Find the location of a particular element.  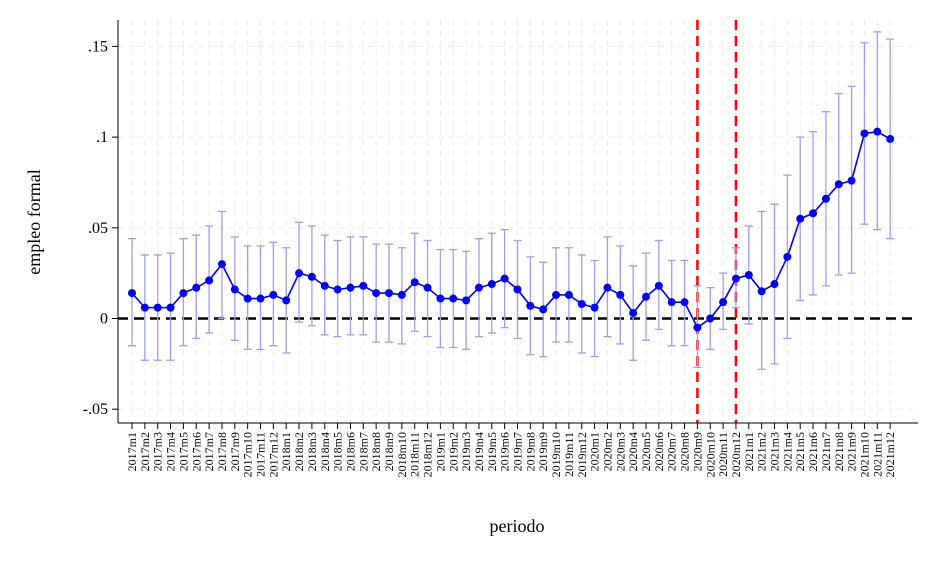

x-tick-label: 2017m12 is located at coordinates (273, 454).